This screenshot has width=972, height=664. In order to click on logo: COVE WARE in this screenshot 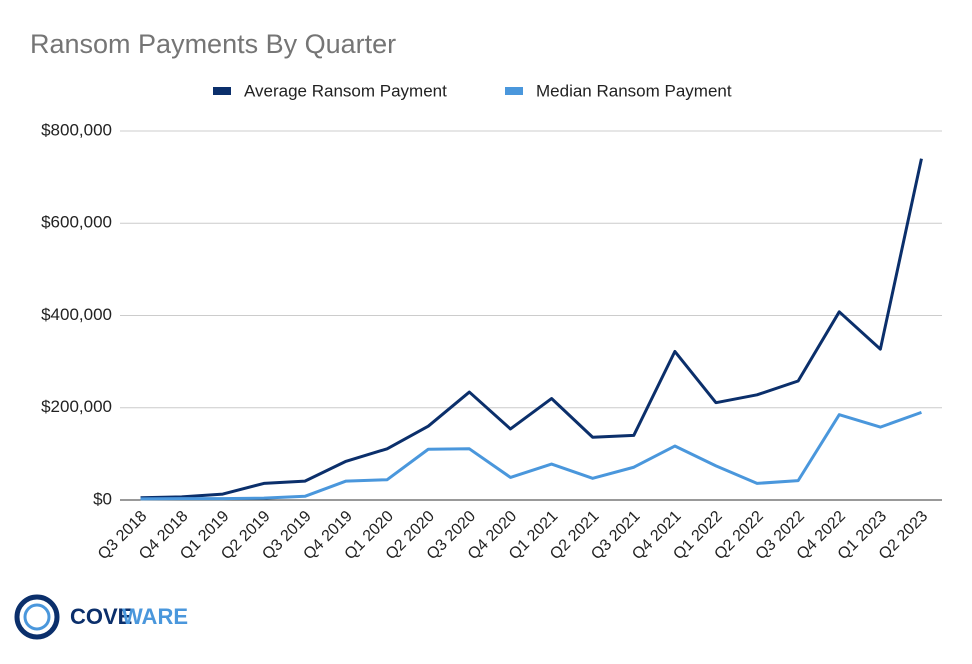, I will do `click(101, 617)`.